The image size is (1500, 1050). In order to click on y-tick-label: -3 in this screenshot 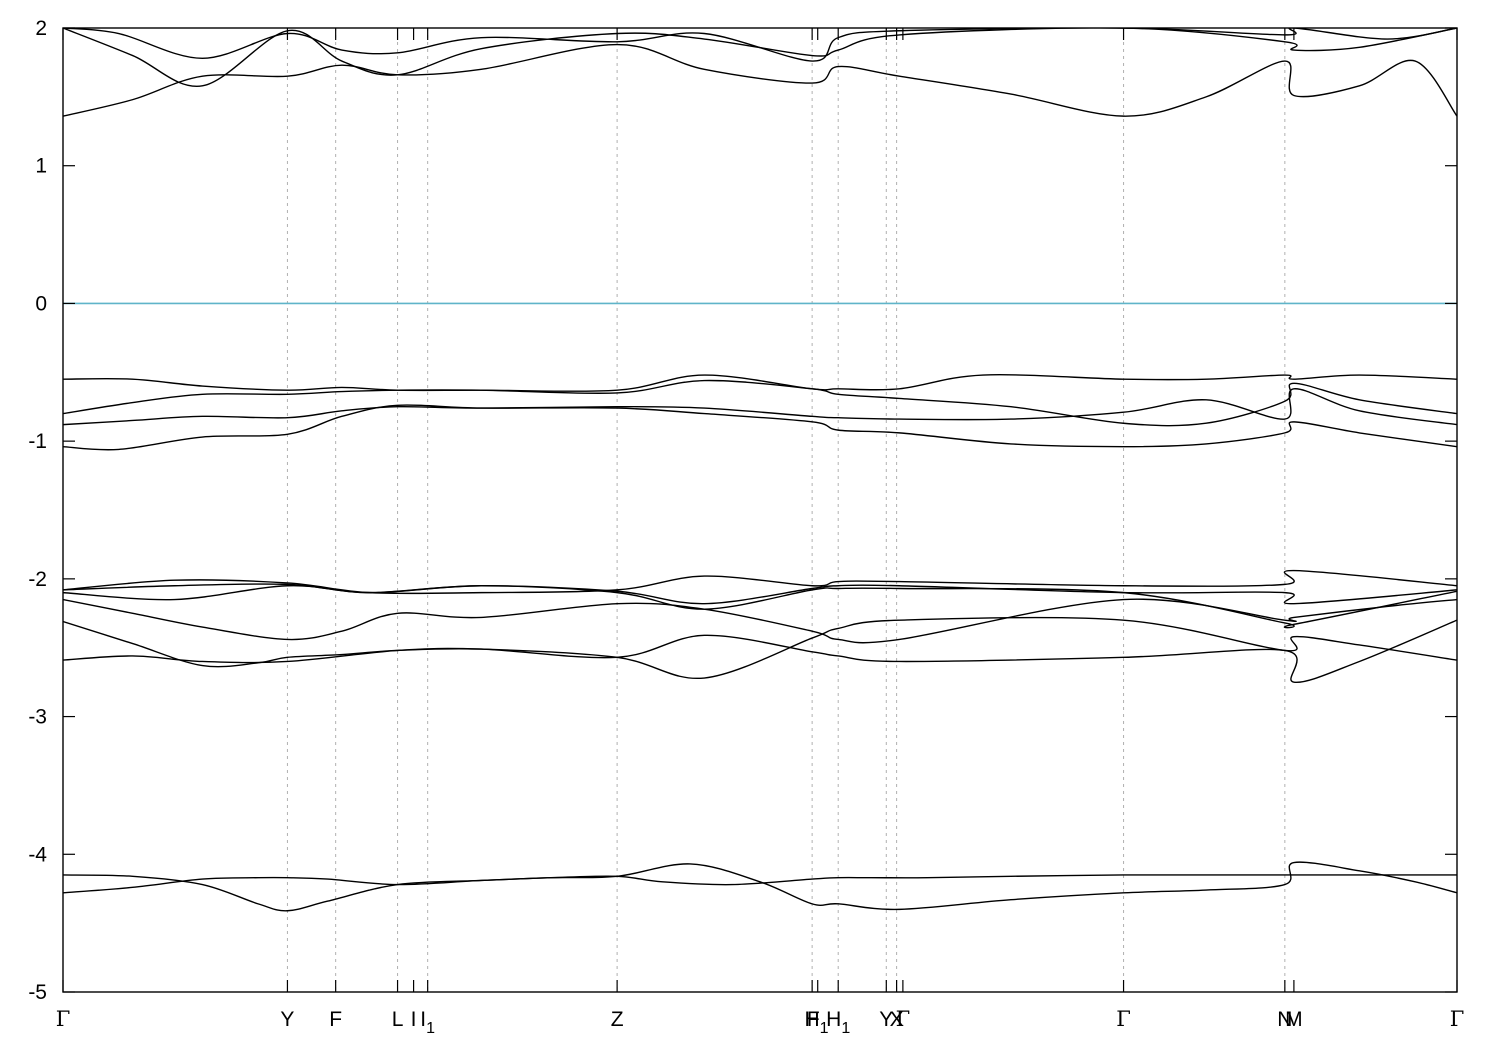, I will do `click(37, 717)`.